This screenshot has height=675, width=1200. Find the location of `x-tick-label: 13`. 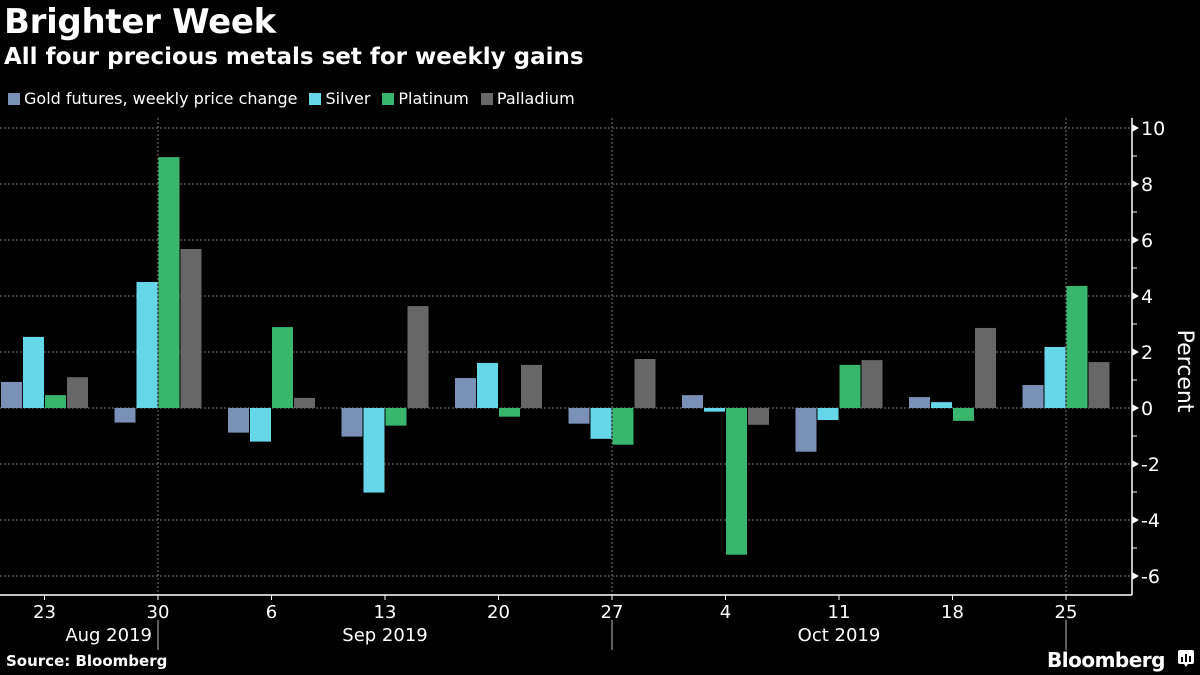

x-tick-label: 13 is located at coordinates (385, 612).